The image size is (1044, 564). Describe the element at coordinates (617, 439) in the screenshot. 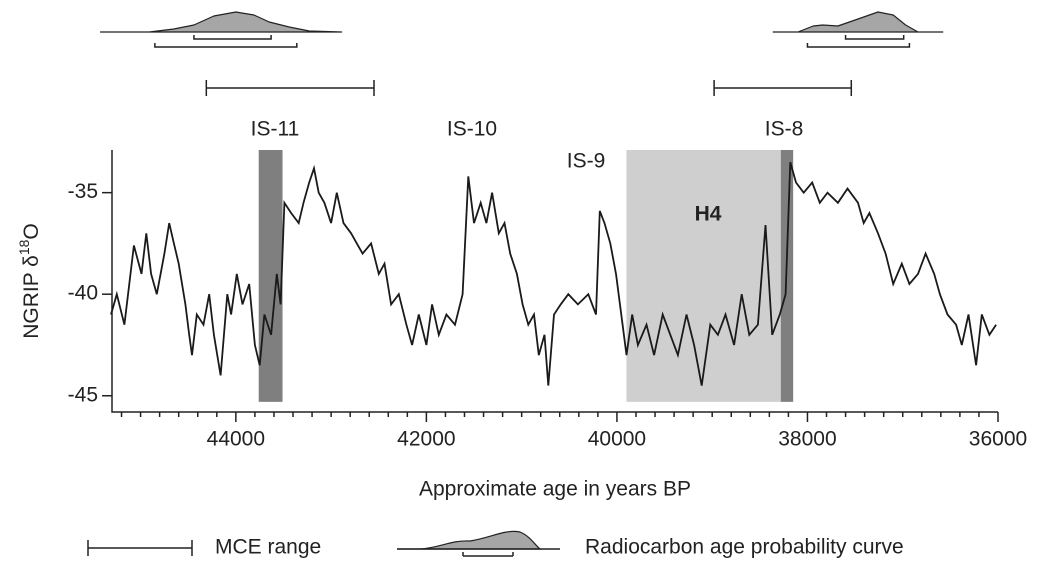

I see `x-tick-label: 40000` at that location.